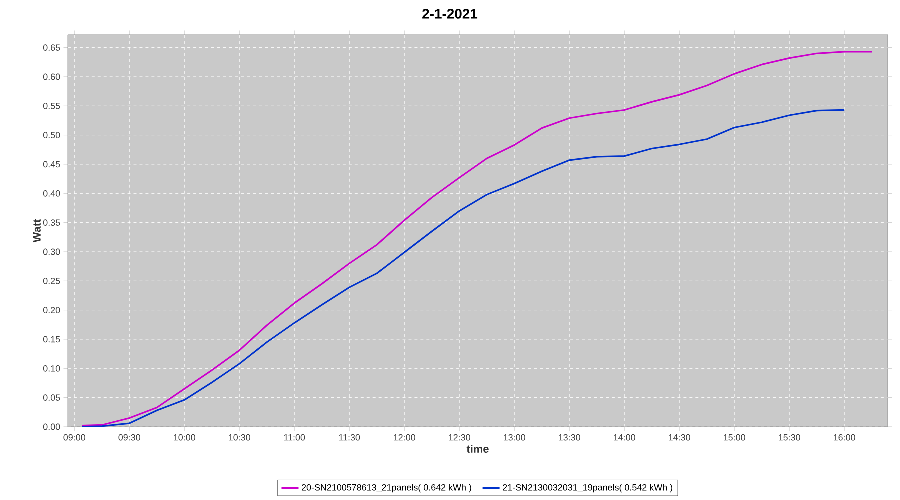  Describe the element at coordinates (789, 437) in the screenshot. I see `x-tick-label: 15:30` at that location.